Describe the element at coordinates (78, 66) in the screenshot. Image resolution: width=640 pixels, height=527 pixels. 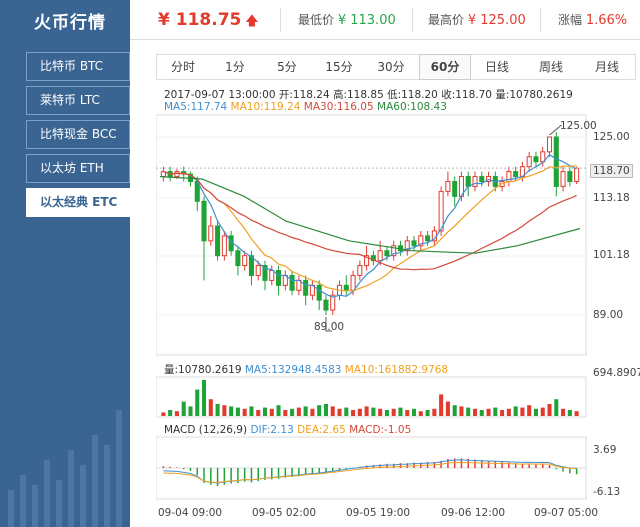
I see `sidebar-item-btc: 比特币 BTC` at that location.